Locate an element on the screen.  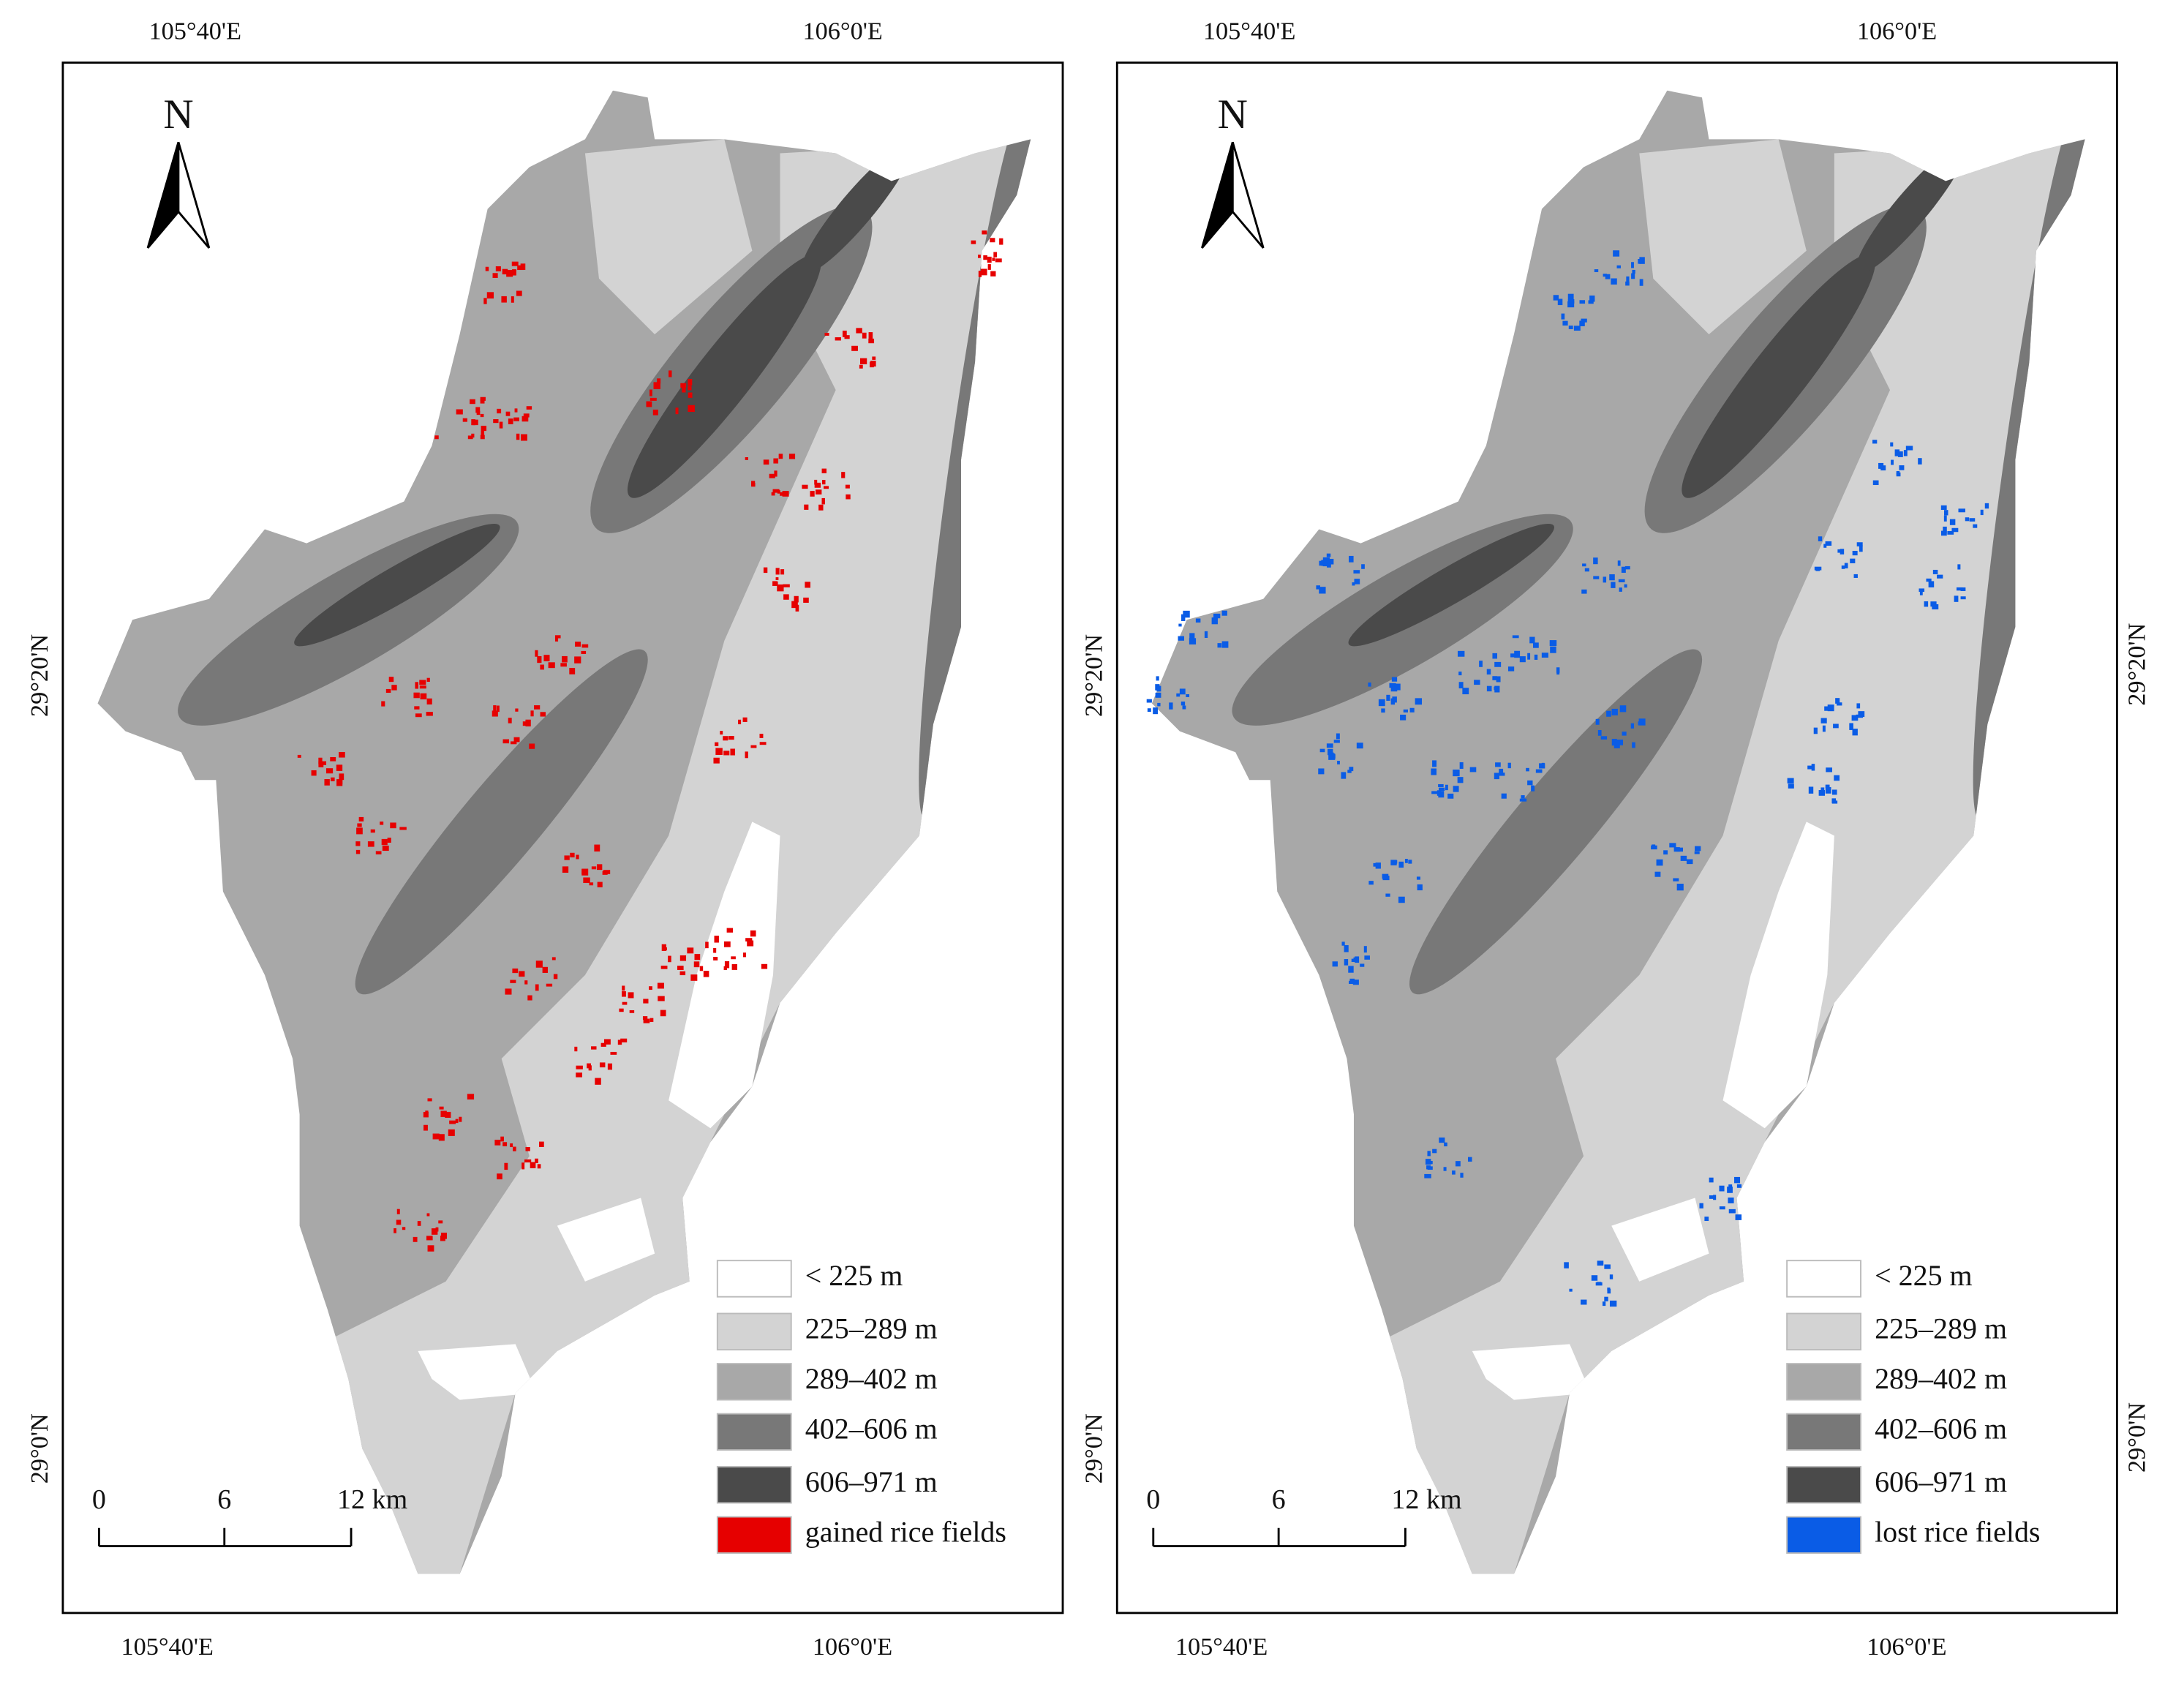
latitude-label: 29°20'N is located at coordinates (39, 675).